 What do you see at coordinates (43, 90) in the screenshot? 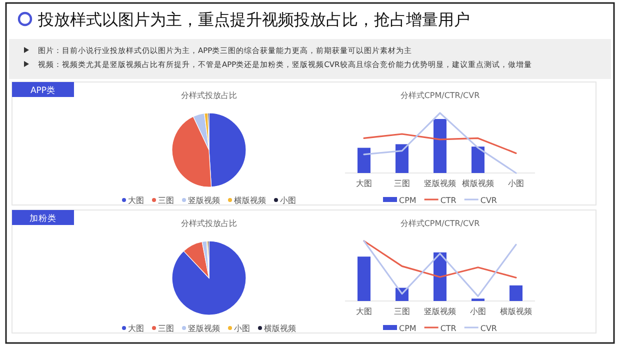
I see `text: APP类` at bounding box center [43, 90].